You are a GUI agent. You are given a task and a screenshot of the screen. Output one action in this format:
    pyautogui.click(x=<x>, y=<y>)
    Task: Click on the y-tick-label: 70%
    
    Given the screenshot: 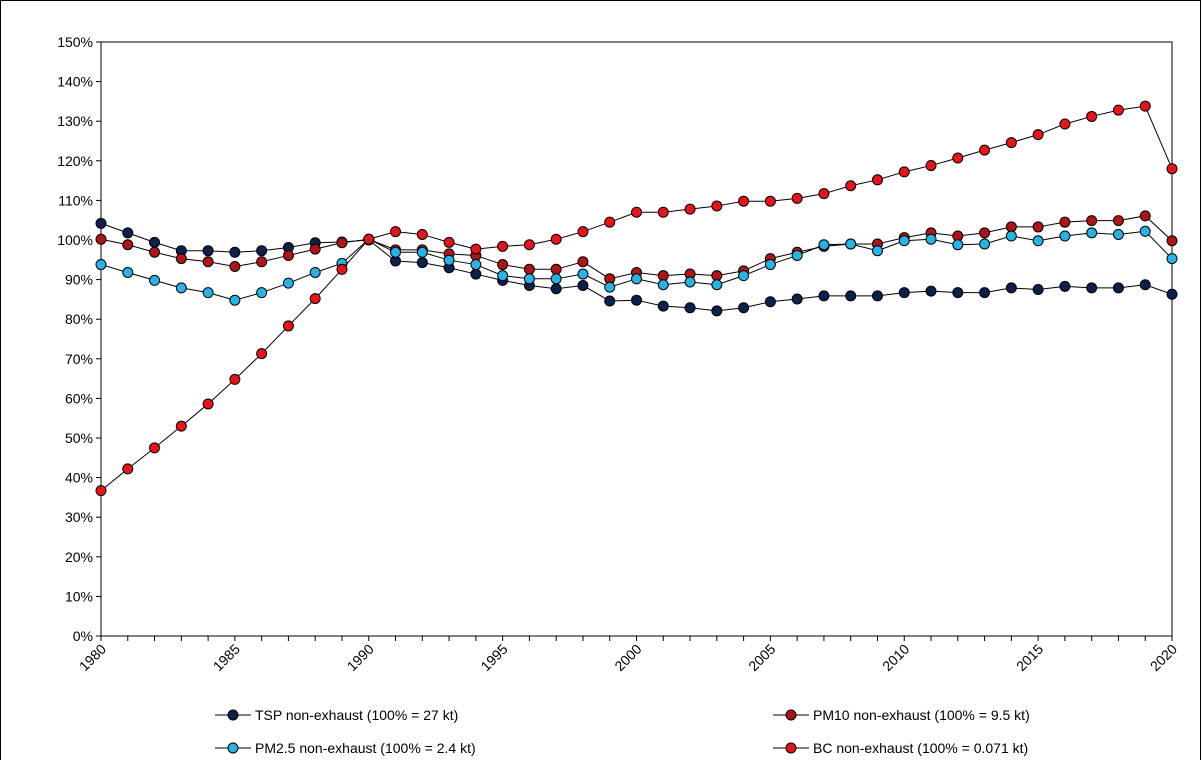 What is the action you would take?
    pyautogui.click(x=79, y=359)
    